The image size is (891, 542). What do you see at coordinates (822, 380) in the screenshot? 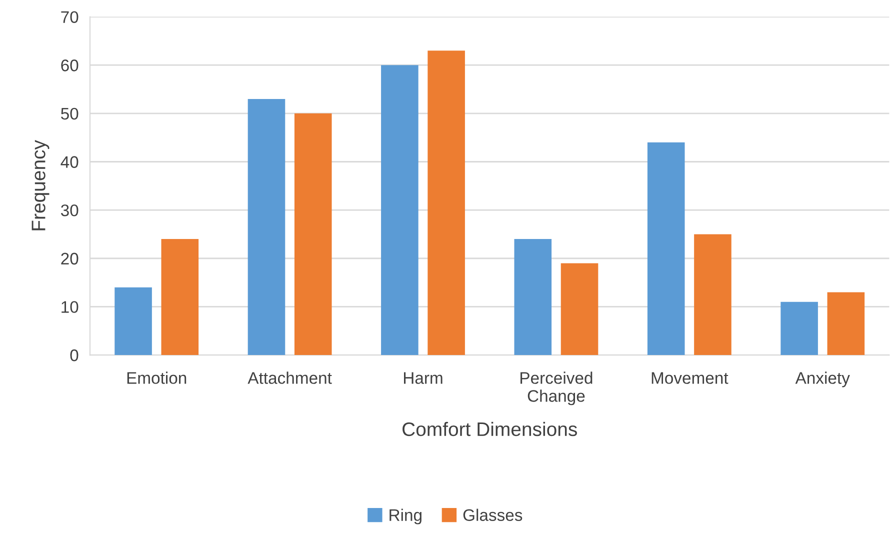
I see `x-tick-label: Anxiety` at bounding box center [822, 380].